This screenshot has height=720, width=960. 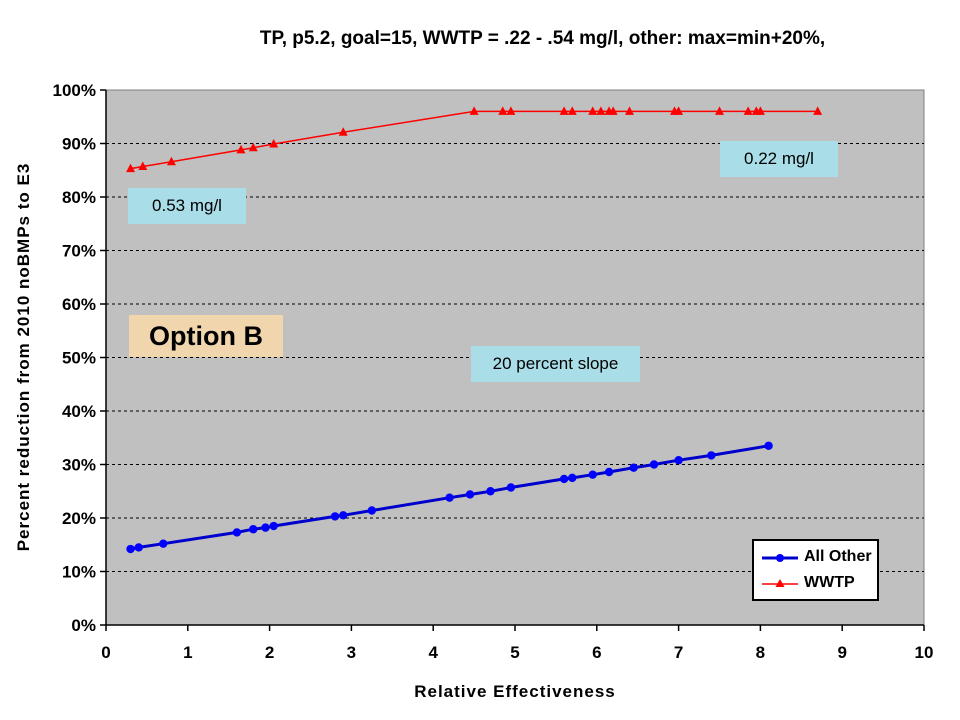 What do you see at coordinates (79, 251) in the screenshot?
I see `y-tick-label: 70%` at bounding box center [79, 251].